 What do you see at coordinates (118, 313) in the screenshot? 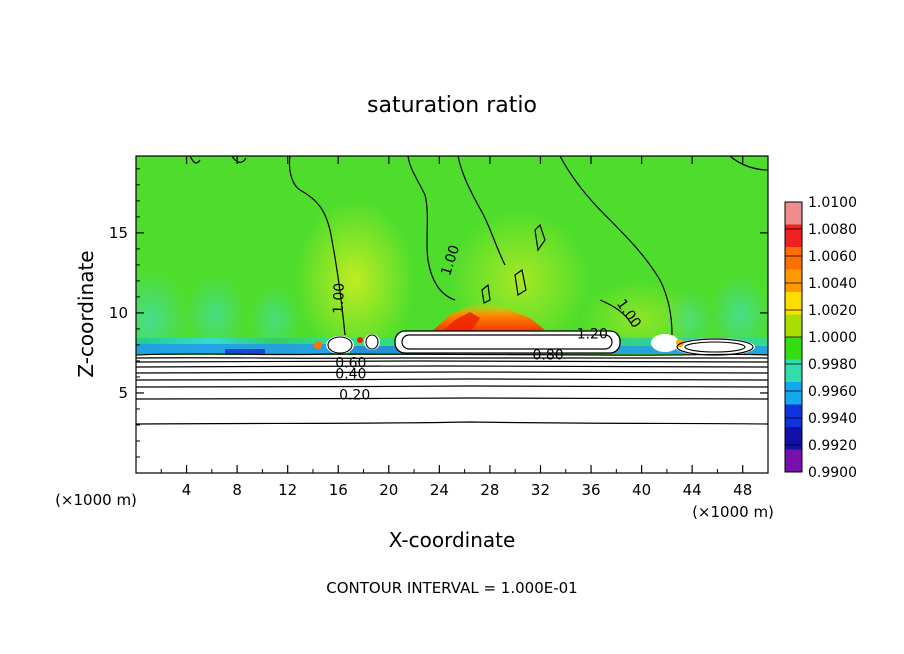
I see `y-tick-label: 10` at bounding box center [118, 313].